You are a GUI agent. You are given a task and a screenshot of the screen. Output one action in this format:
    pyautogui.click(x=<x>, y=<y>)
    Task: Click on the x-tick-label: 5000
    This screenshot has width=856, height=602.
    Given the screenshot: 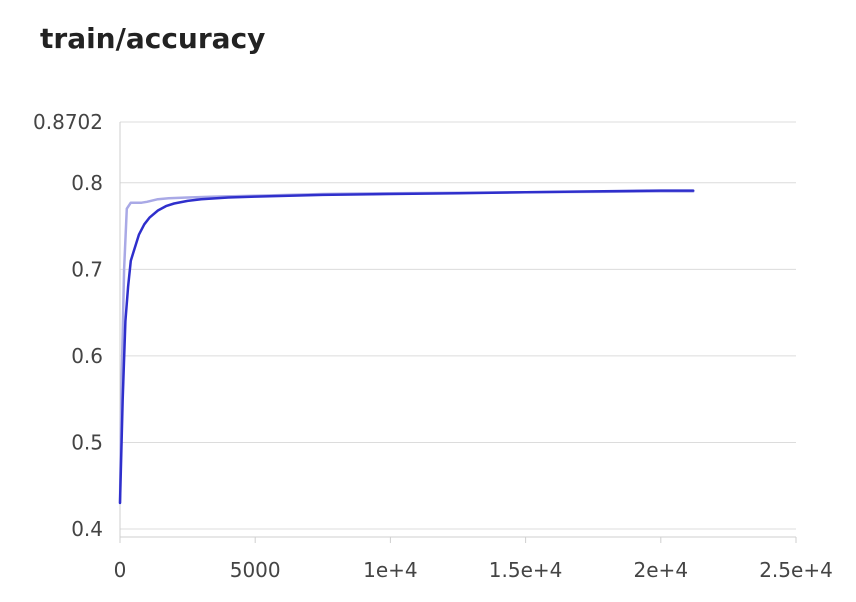 What is the action you would take?
    pyautogui.click(x=255, y=570)
    